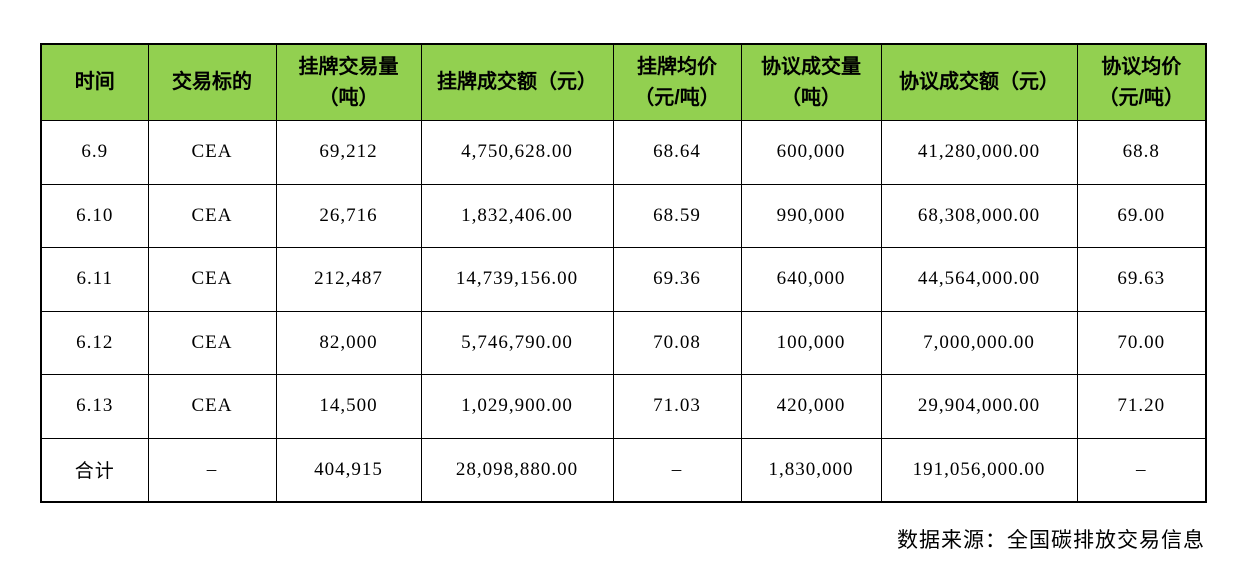  Describe the element at coordinates (1051, 540) in the screenshot. I see `data-source-note: 数据来源：全国碳排放交易信息` at that location.